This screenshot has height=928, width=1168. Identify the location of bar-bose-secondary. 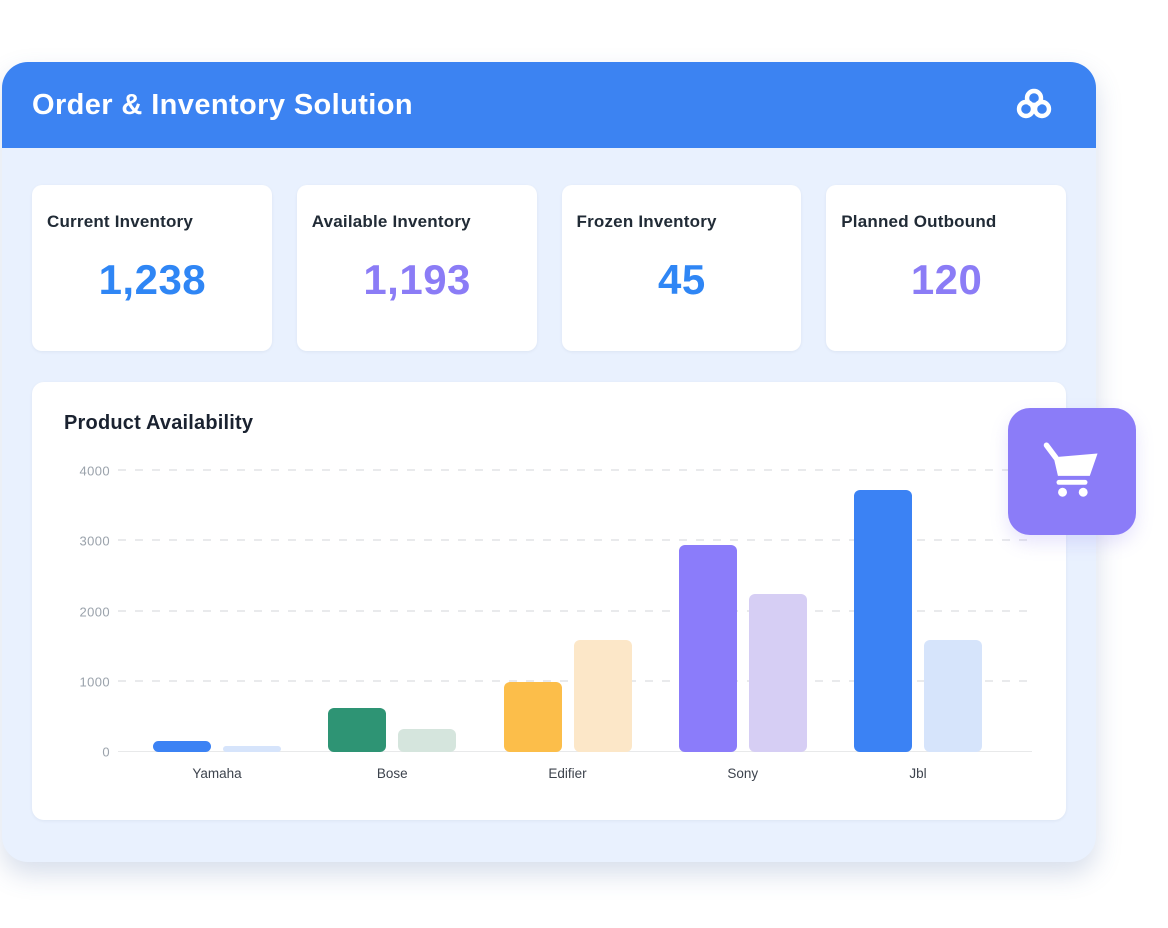
(427, 740).